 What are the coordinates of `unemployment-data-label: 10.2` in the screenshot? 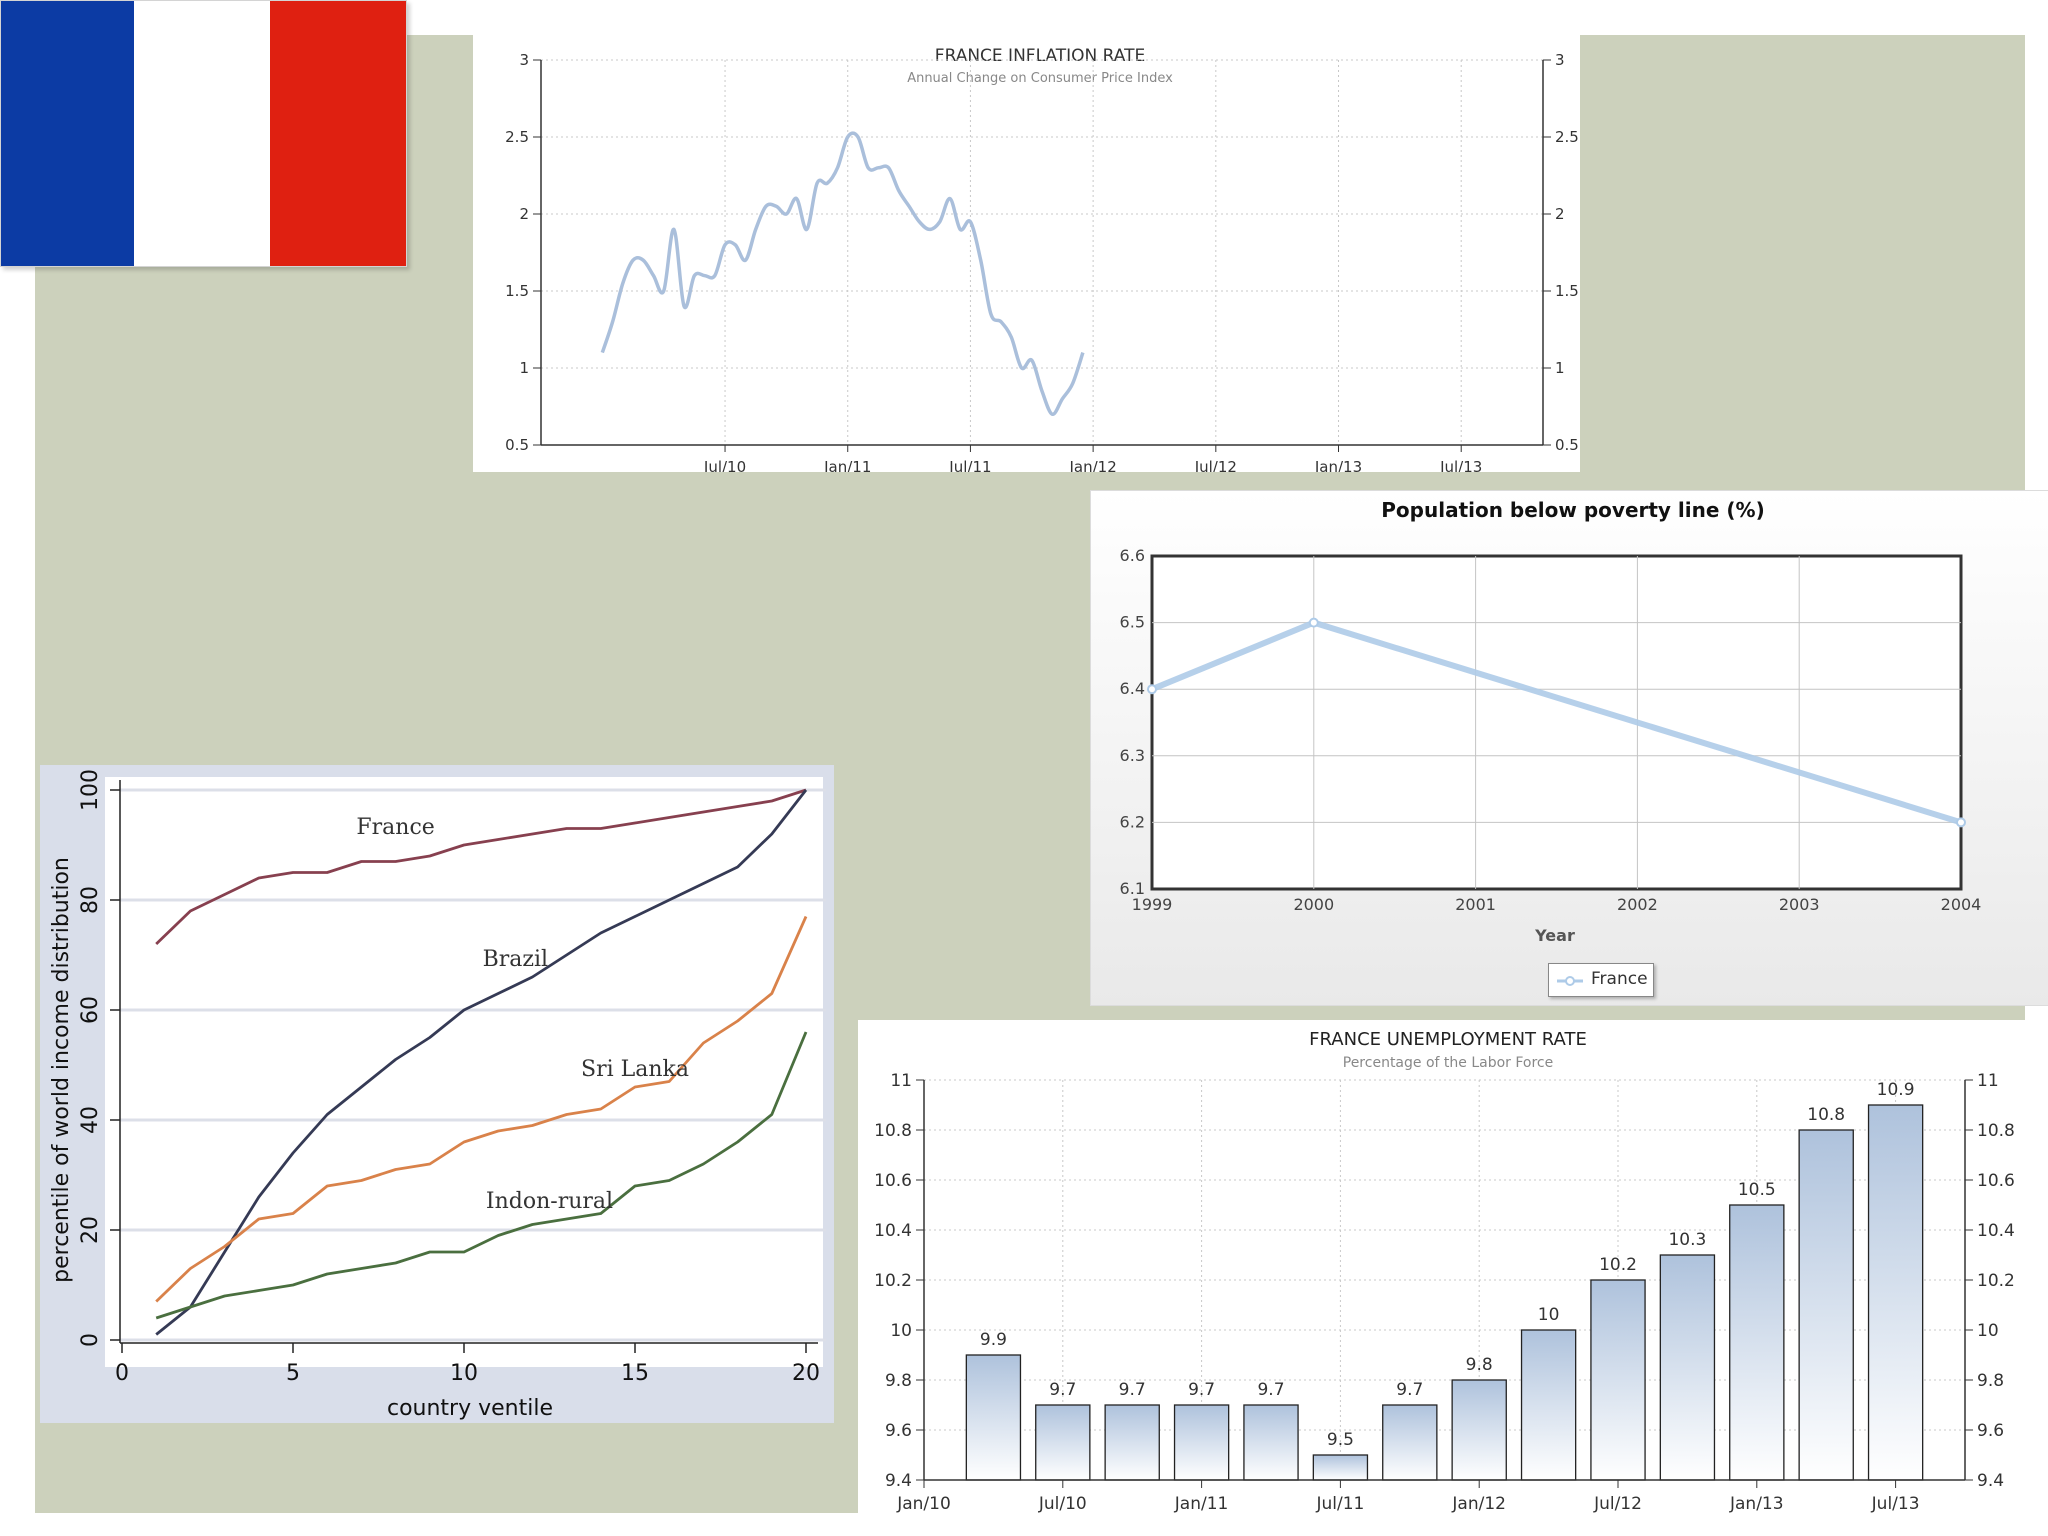 It's located at (1618, 1265).